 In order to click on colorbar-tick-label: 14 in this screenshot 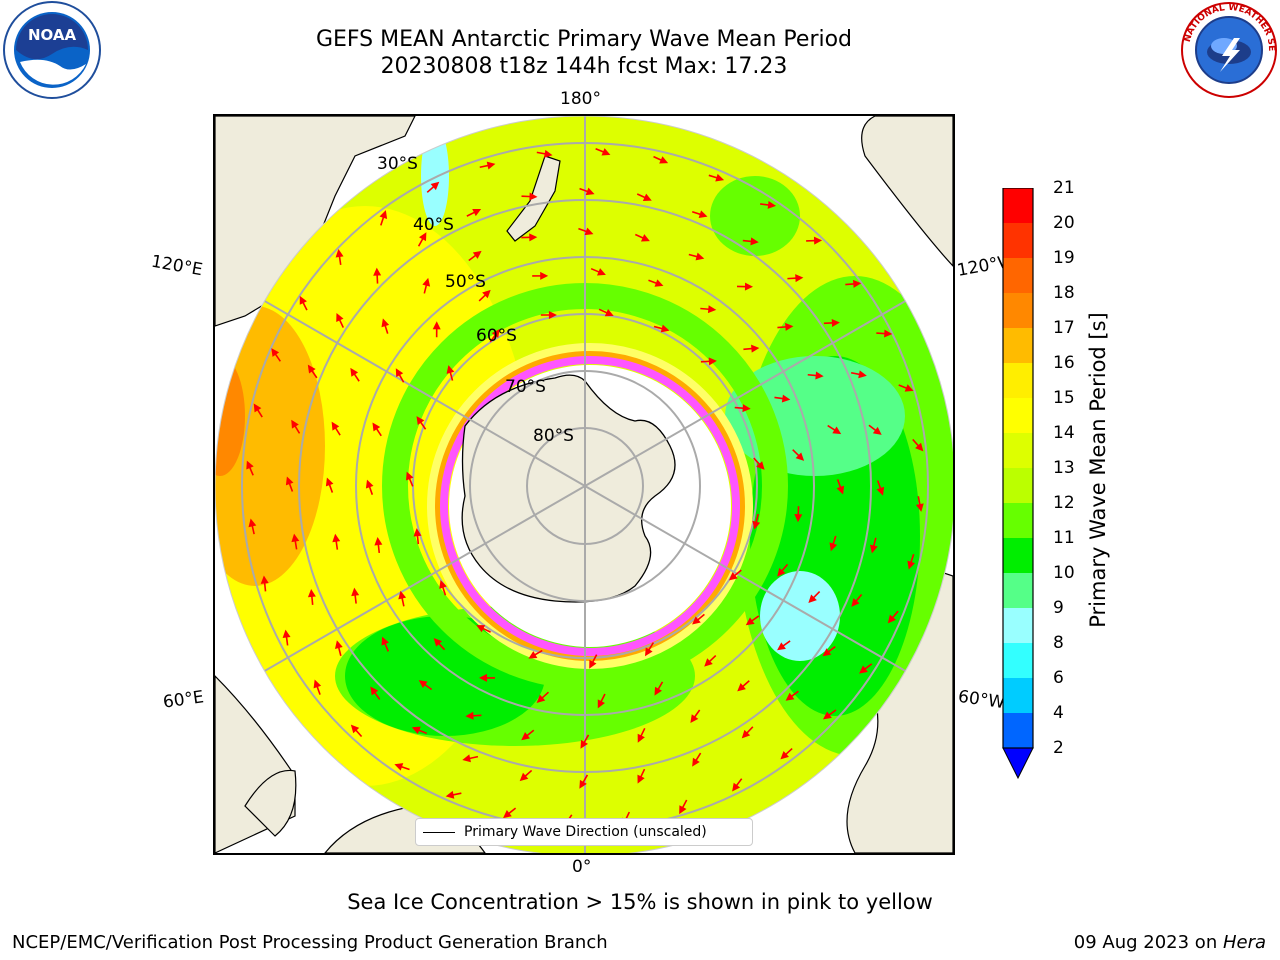, I will do `click(1064, 433)`.